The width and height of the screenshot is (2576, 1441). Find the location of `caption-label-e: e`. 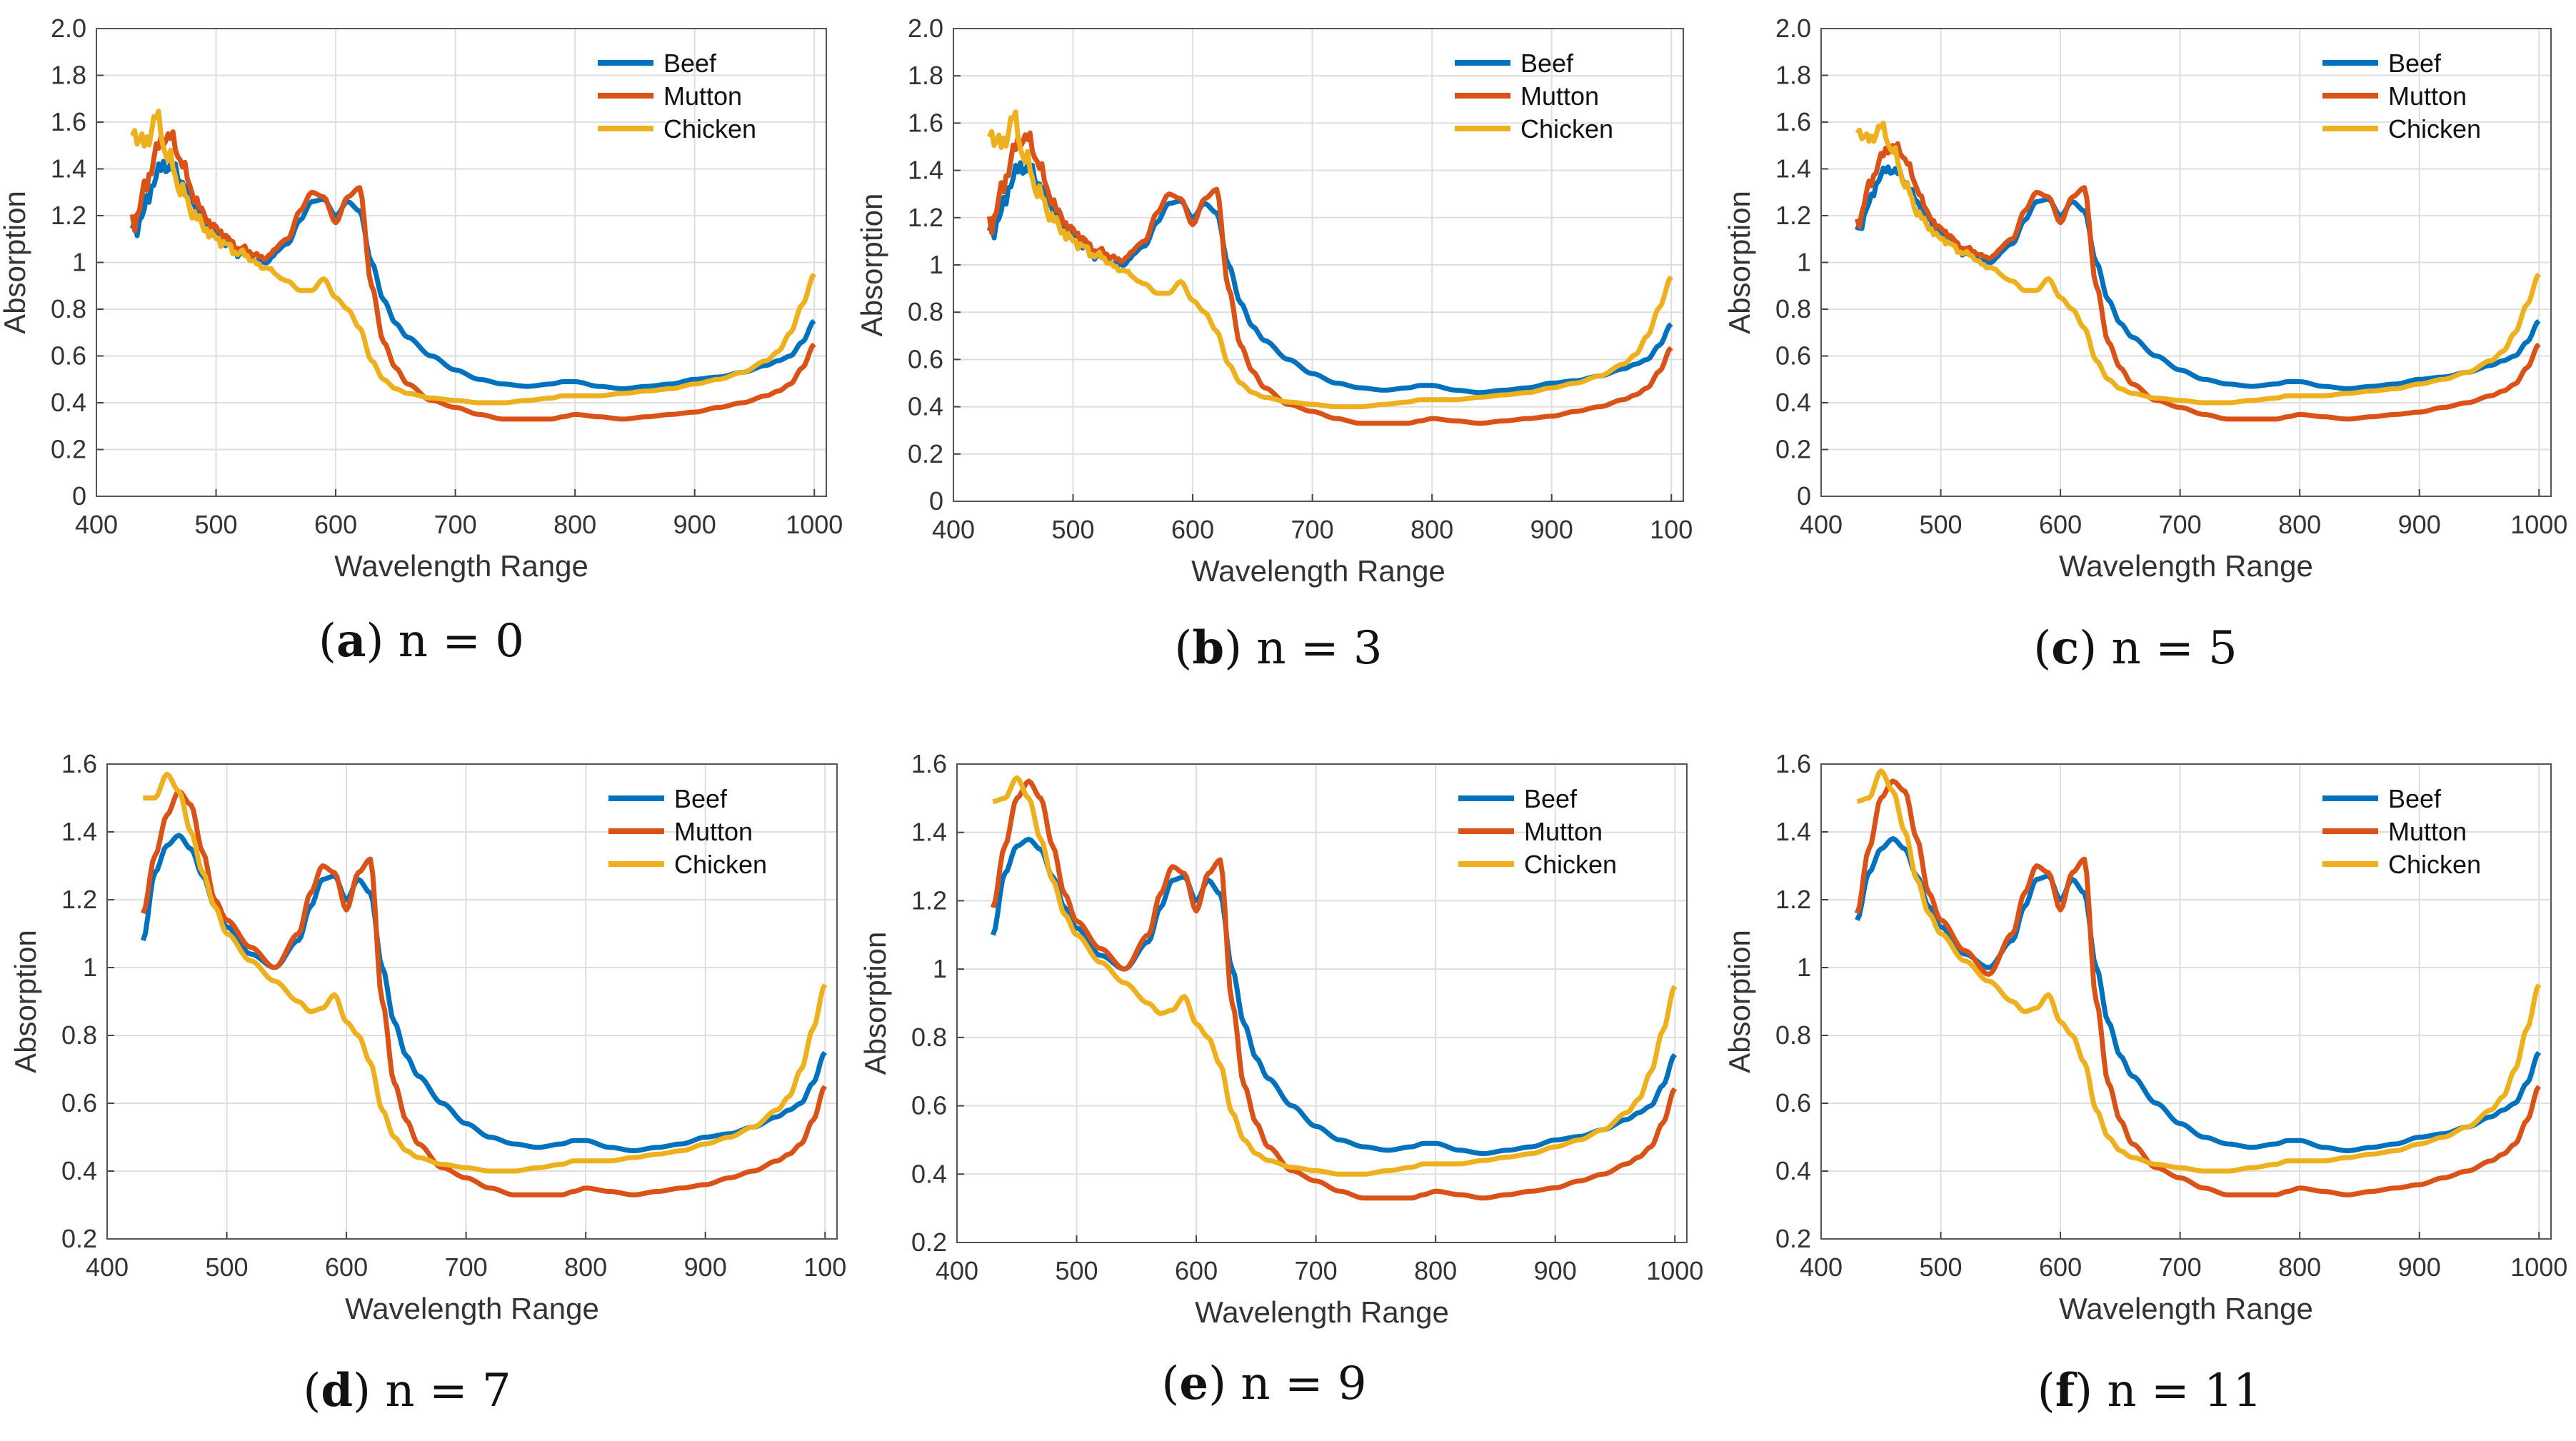

caption-label-e: e is located at coordinates (1194, 1384).